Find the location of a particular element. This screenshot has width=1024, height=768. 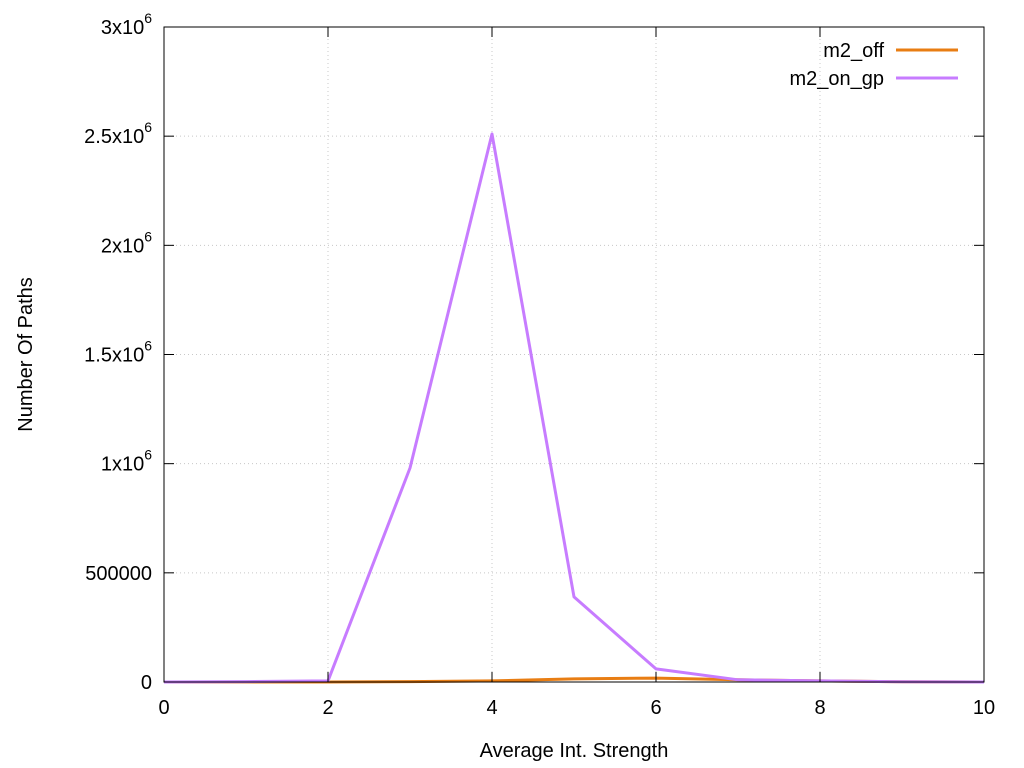

y-tick-label-base: 1x10 is located at coordinates (122, 465).